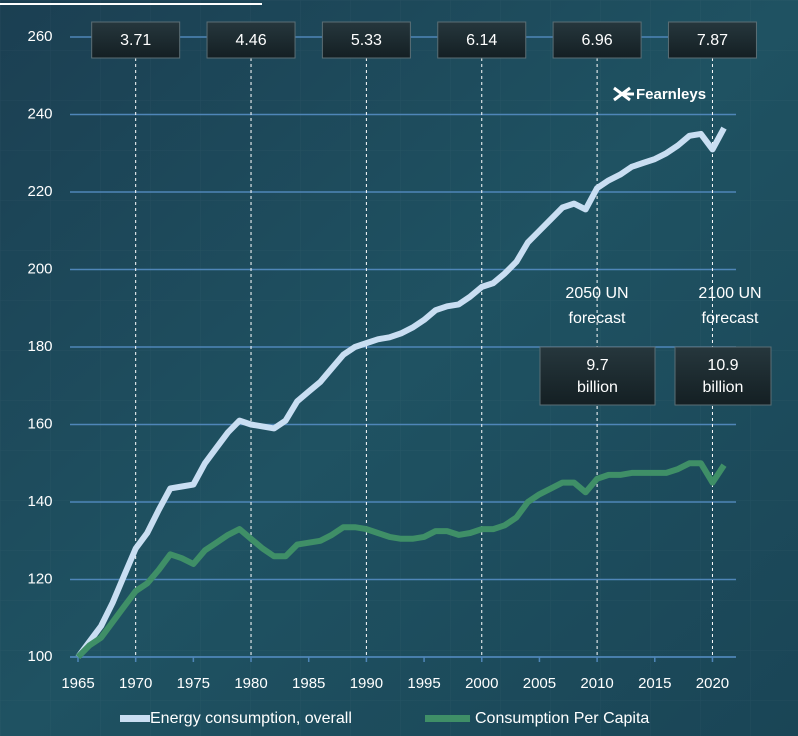  What do you see at coordinates (729, 293) in the screenshot?
I see `forecast-label: 2100 UN` at bounding box center [729, 293].